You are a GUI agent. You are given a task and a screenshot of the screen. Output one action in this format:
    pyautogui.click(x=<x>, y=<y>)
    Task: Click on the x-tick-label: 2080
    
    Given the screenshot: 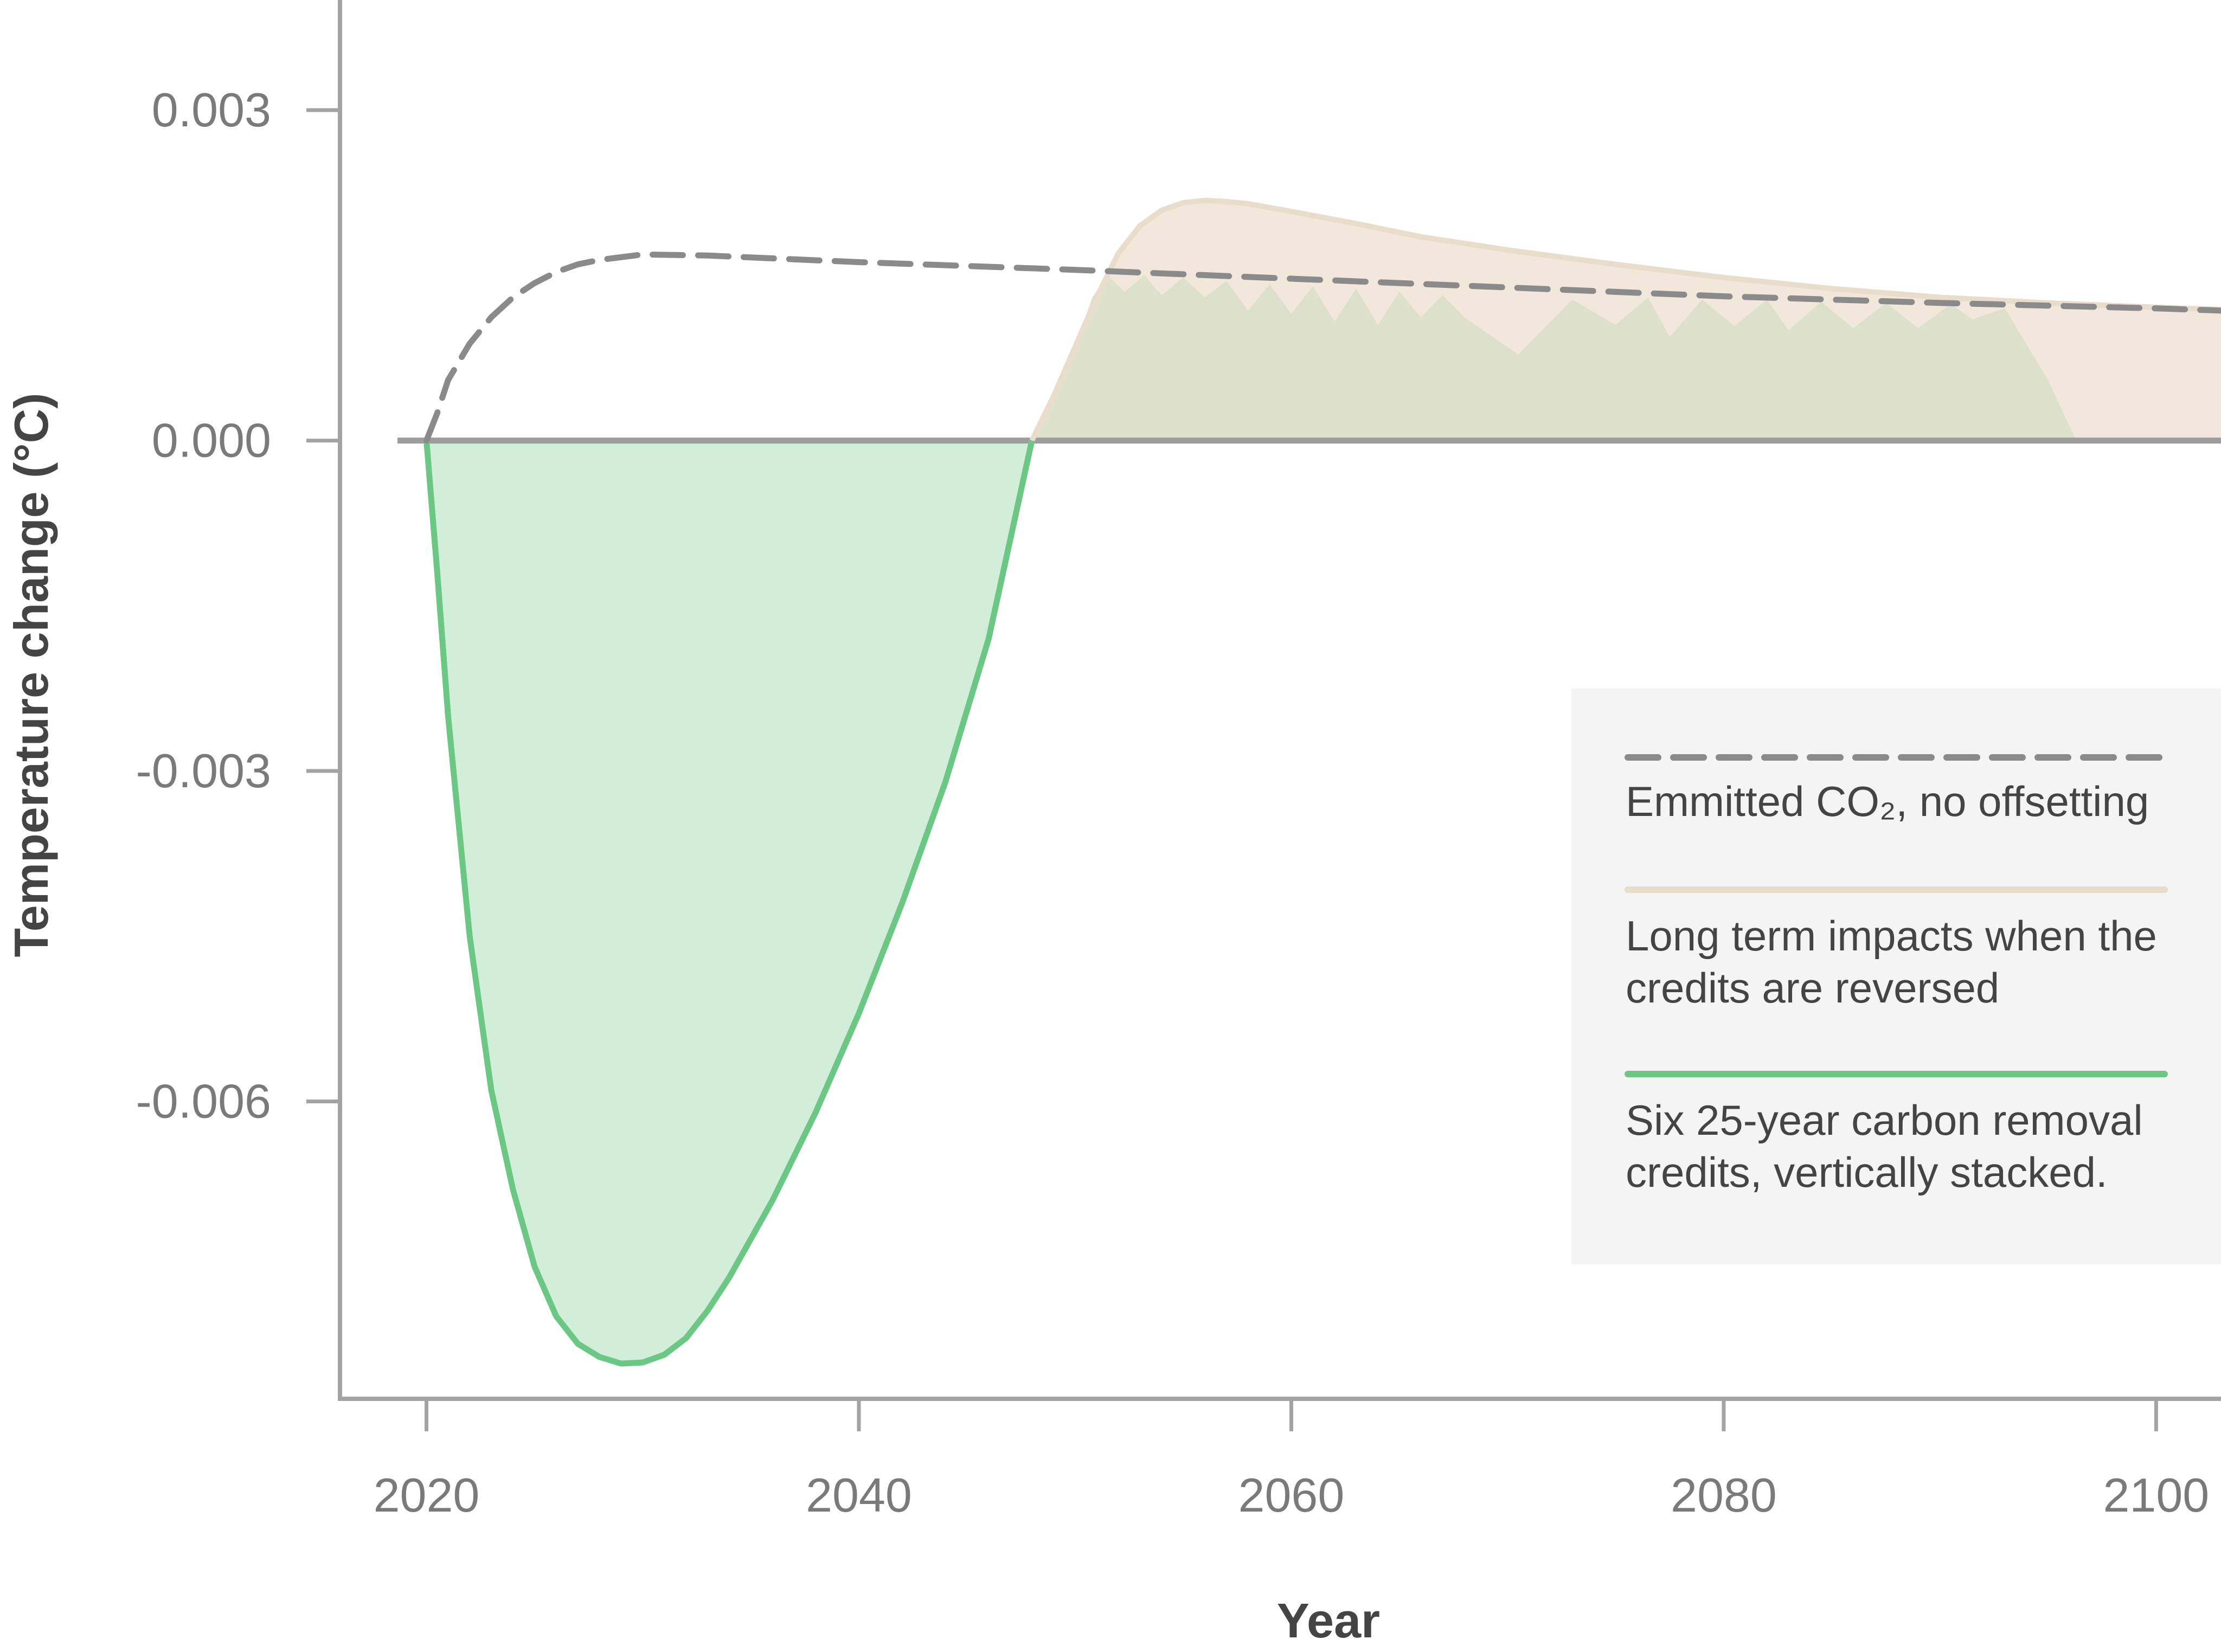 What is the action you would take?
    pyautogui.click(x=1724, y=1495)
    